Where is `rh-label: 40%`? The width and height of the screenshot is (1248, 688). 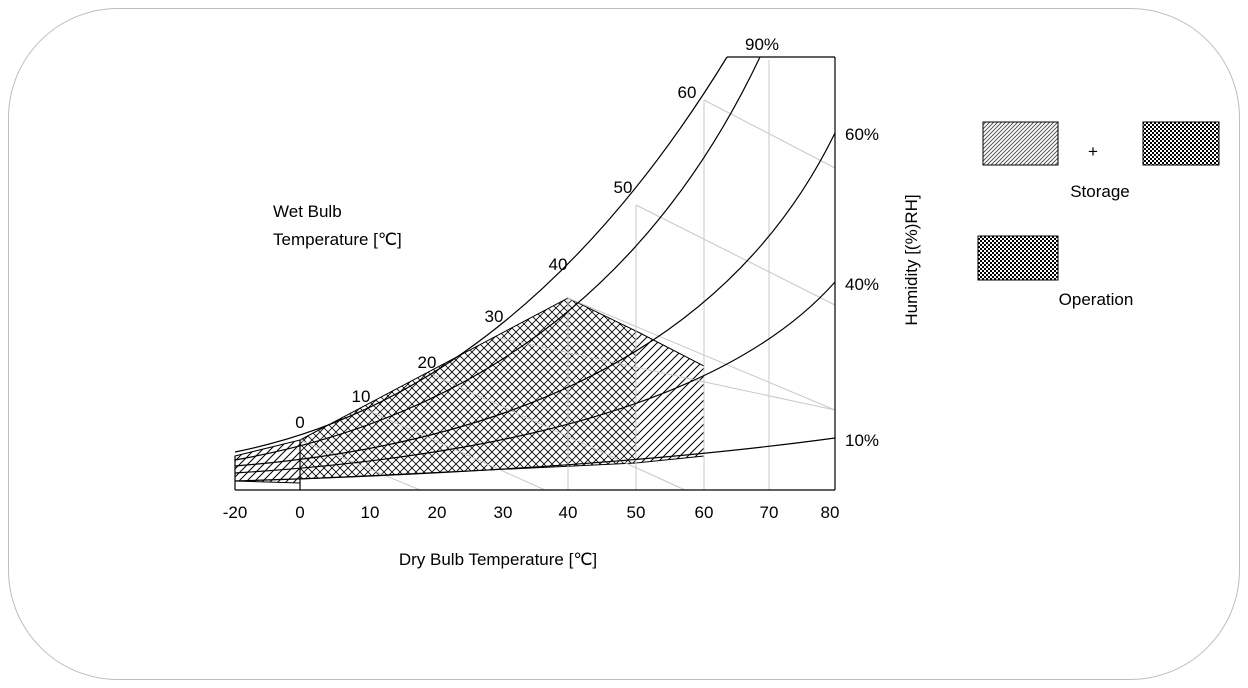
rh-label: 40% is located at coordinates (862, 284).